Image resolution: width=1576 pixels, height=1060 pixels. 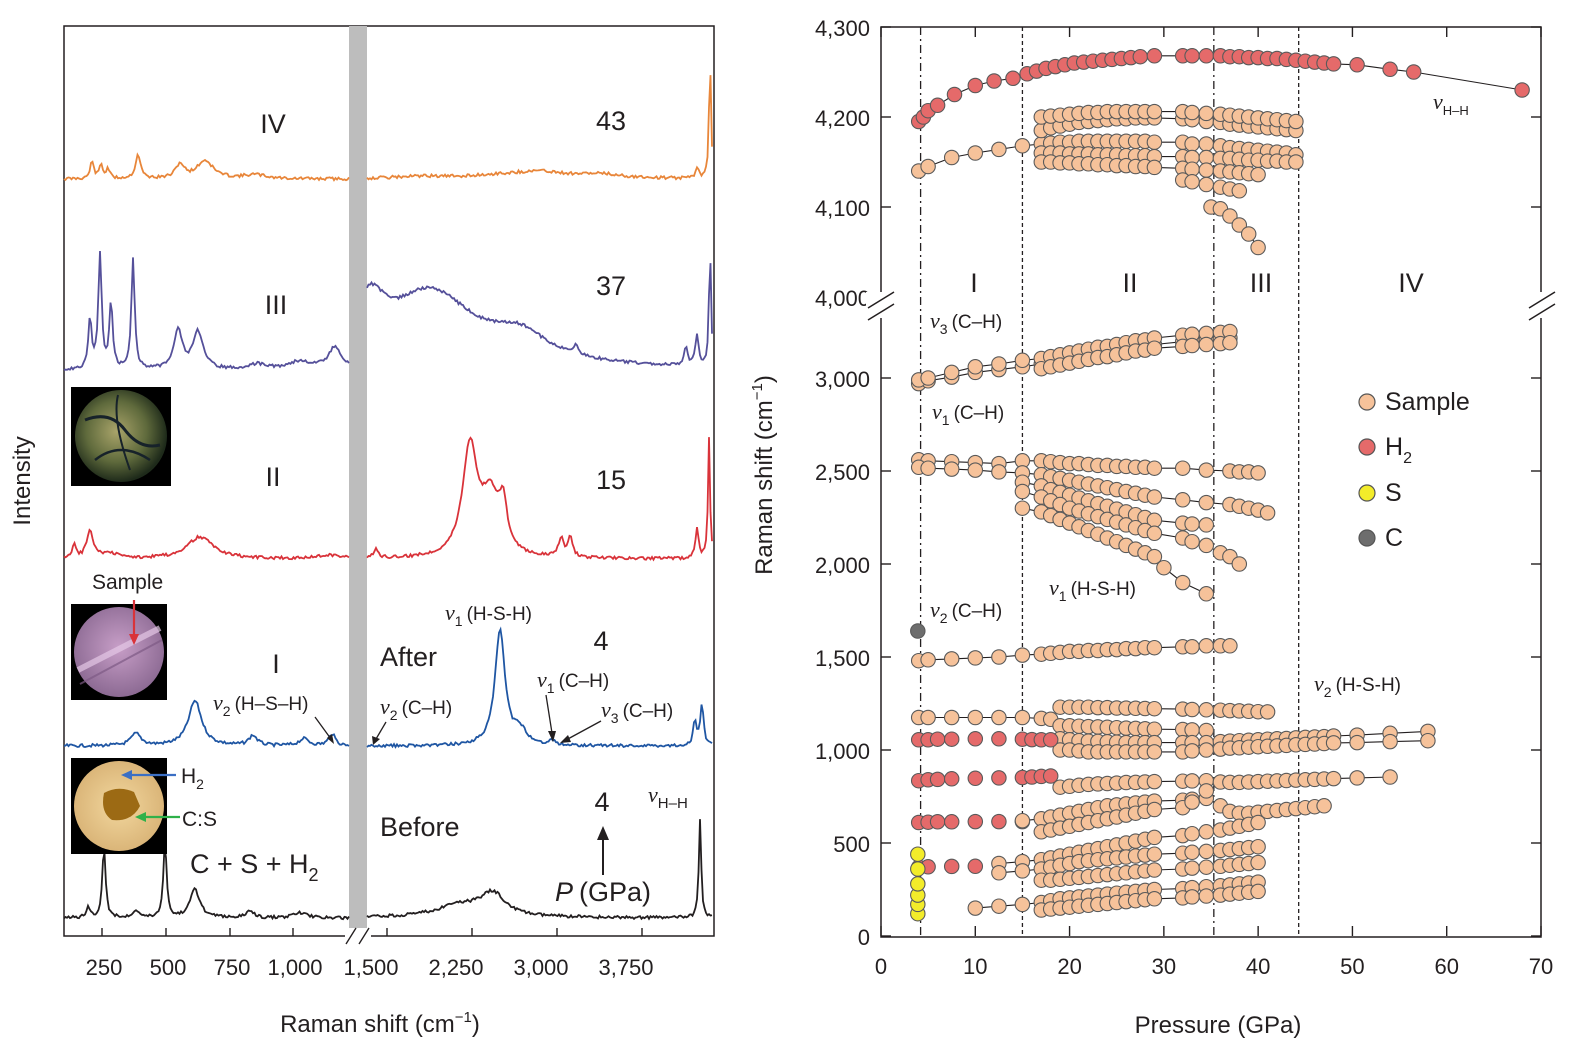 What do you see at coordinates (1368, 685) in the screenshot?
I see `v2-hsh-right-text: (H-S-H)` at bounding box center [1368, 685].